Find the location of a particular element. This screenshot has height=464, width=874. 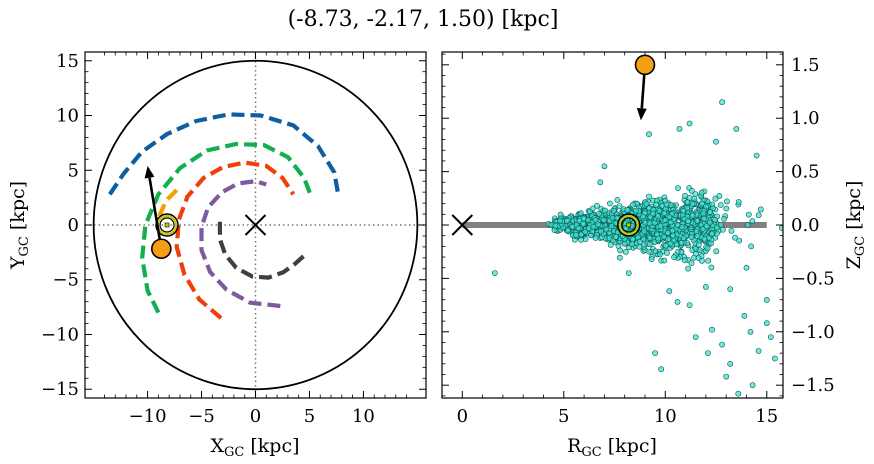

y-tick-label: 1.0 is located at coordinates (805, 118).